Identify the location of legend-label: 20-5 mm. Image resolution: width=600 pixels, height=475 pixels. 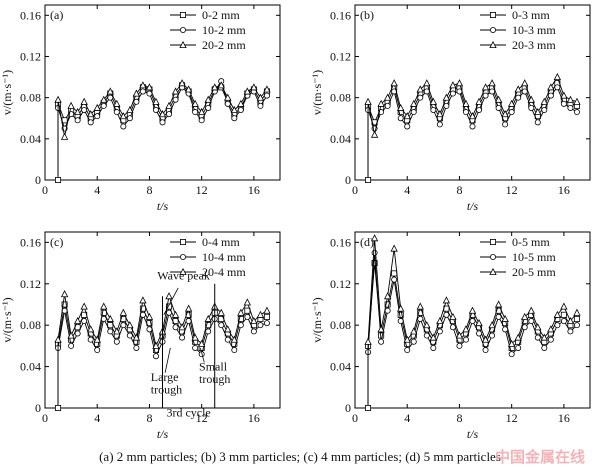
(534, 272).